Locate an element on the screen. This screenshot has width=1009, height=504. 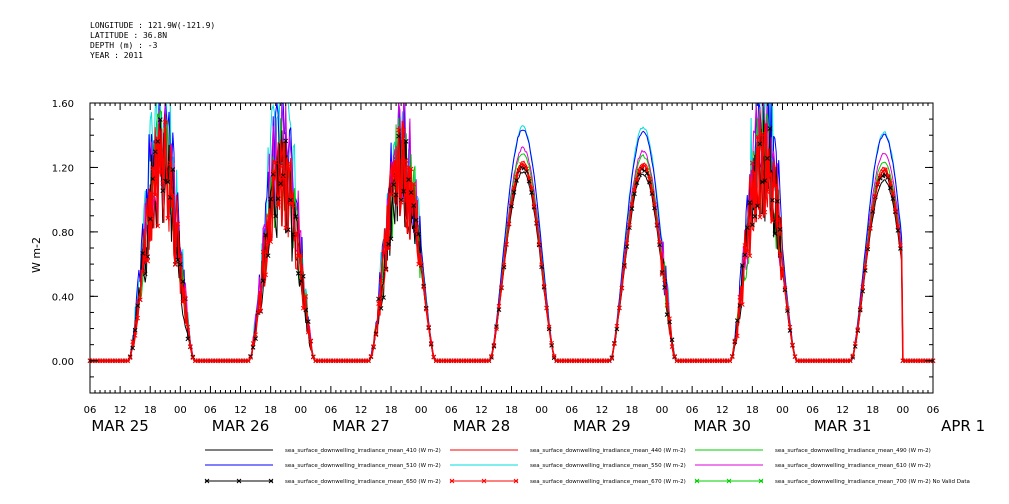
y-axis-label: W m-2 is located at coordinates (36, 255).